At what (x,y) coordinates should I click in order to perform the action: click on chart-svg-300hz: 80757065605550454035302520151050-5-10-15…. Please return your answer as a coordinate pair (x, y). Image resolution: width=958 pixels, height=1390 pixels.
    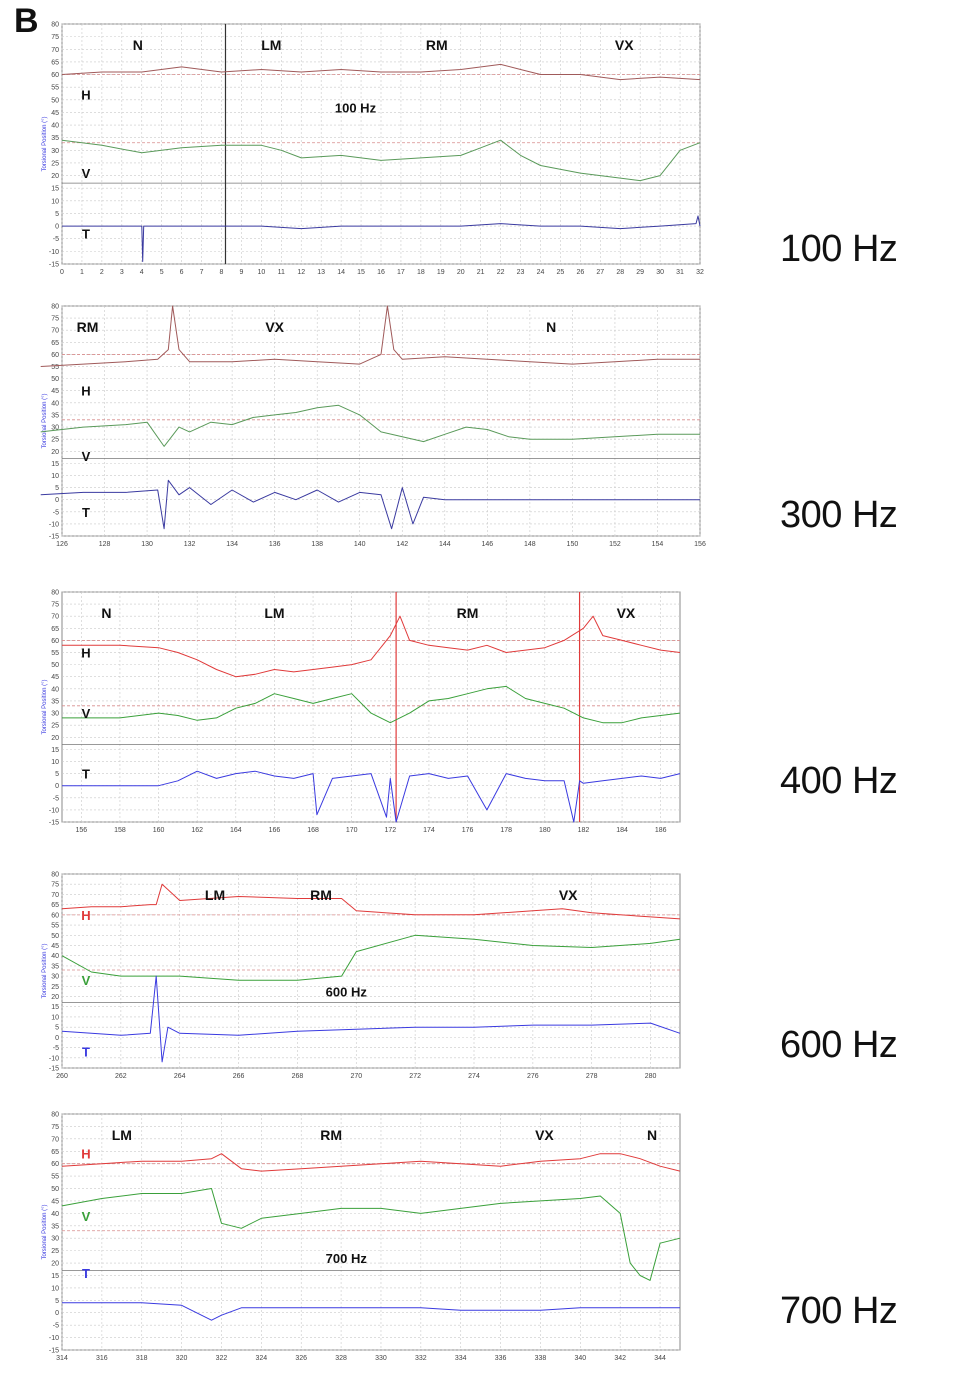
    Looking at the image, I should click on (373, 426).